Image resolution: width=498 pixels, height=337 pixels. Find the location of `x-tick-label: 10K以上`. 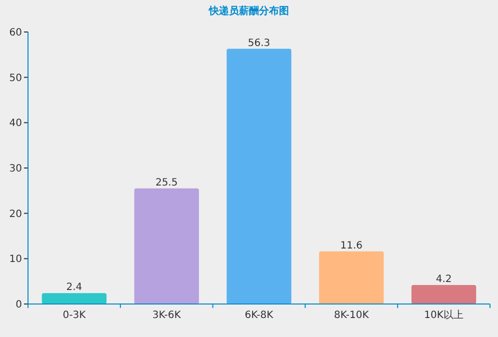

x-tick-label: 10K以上 is located at coordinates (444, 315).